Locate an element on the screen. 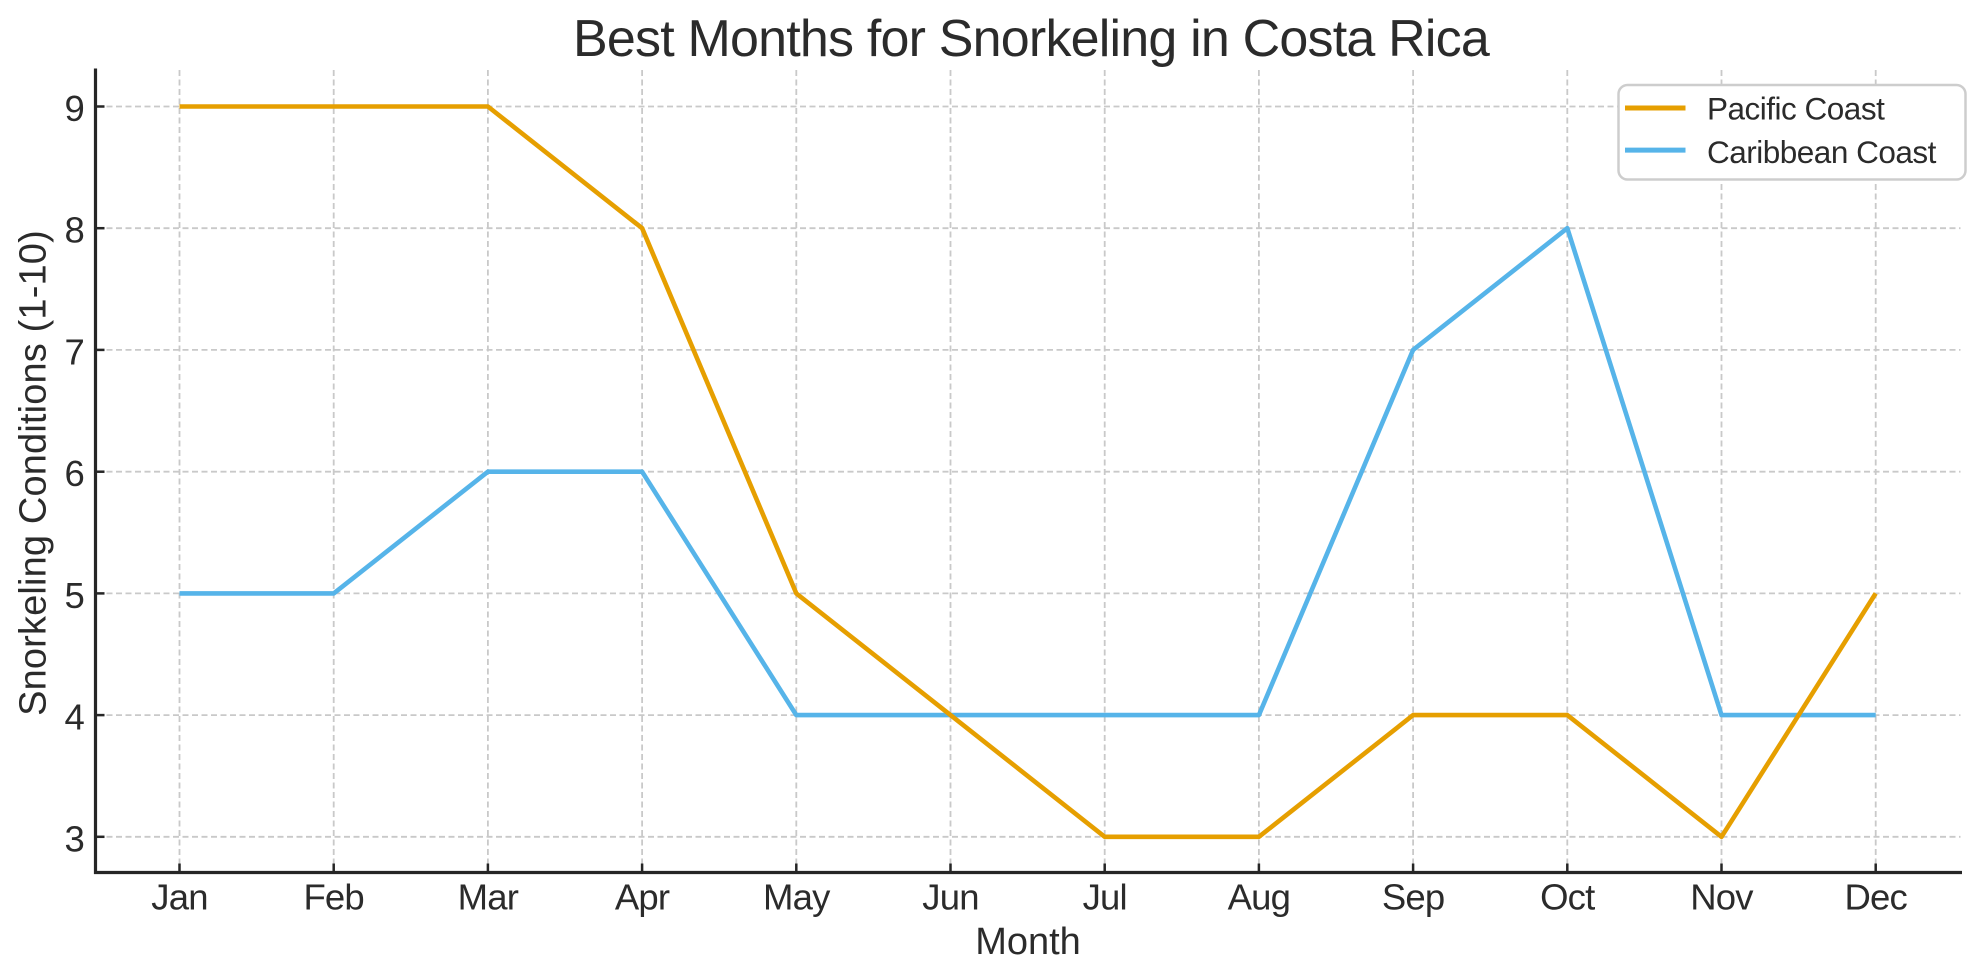 Image resolution: width=1979 pixels, height=980 pixels. svg-text: 3 is located at coordinates (75, 838).